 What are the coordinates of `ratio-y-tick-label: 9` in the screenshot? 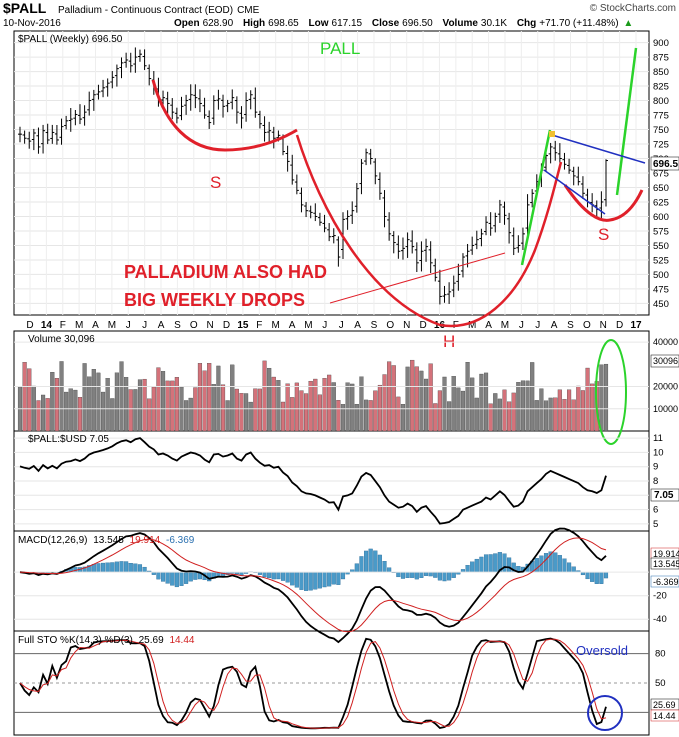 It's located at (655, 467).